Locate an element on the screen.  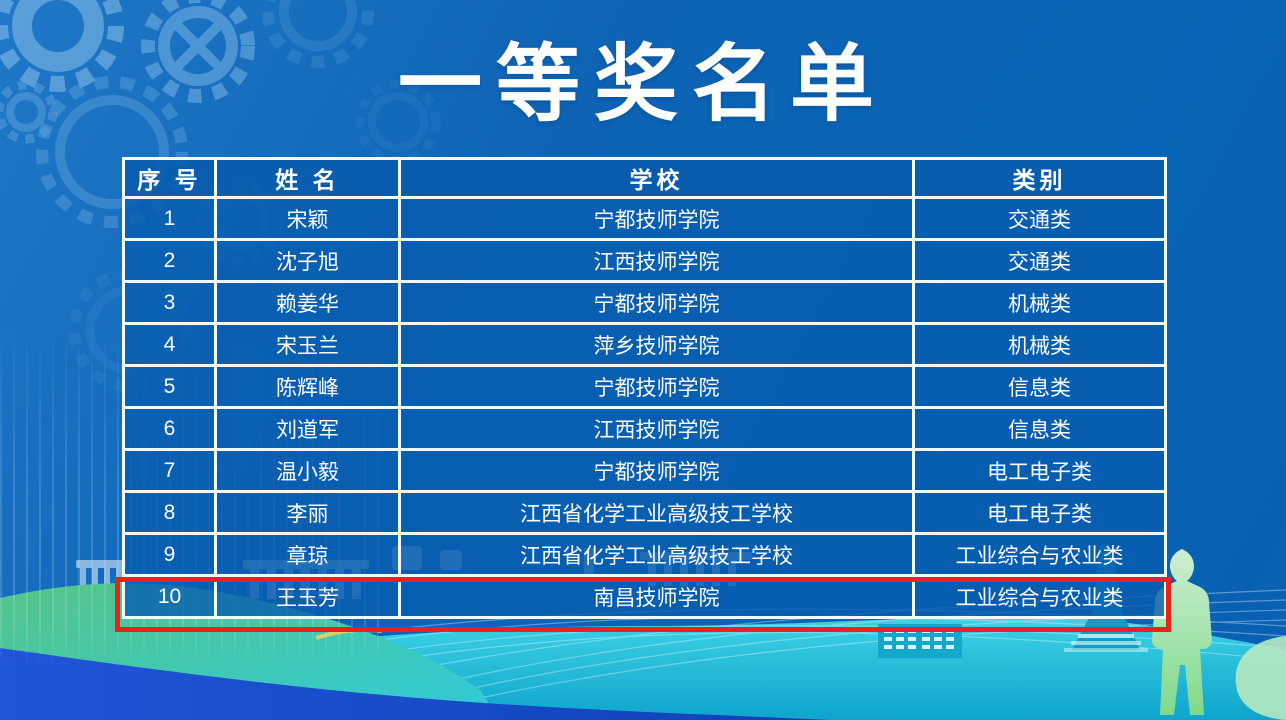
table-row: 4 宋玉兰 萍乡技师学院 机械类 is located at coordinates (644, 344).